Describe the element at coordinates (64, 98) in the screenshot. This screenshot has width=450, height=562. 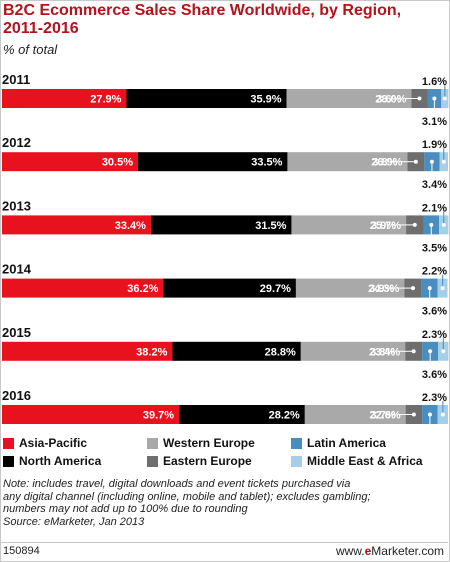
I see `bar-segment-asia-pacific-2011` at that location.